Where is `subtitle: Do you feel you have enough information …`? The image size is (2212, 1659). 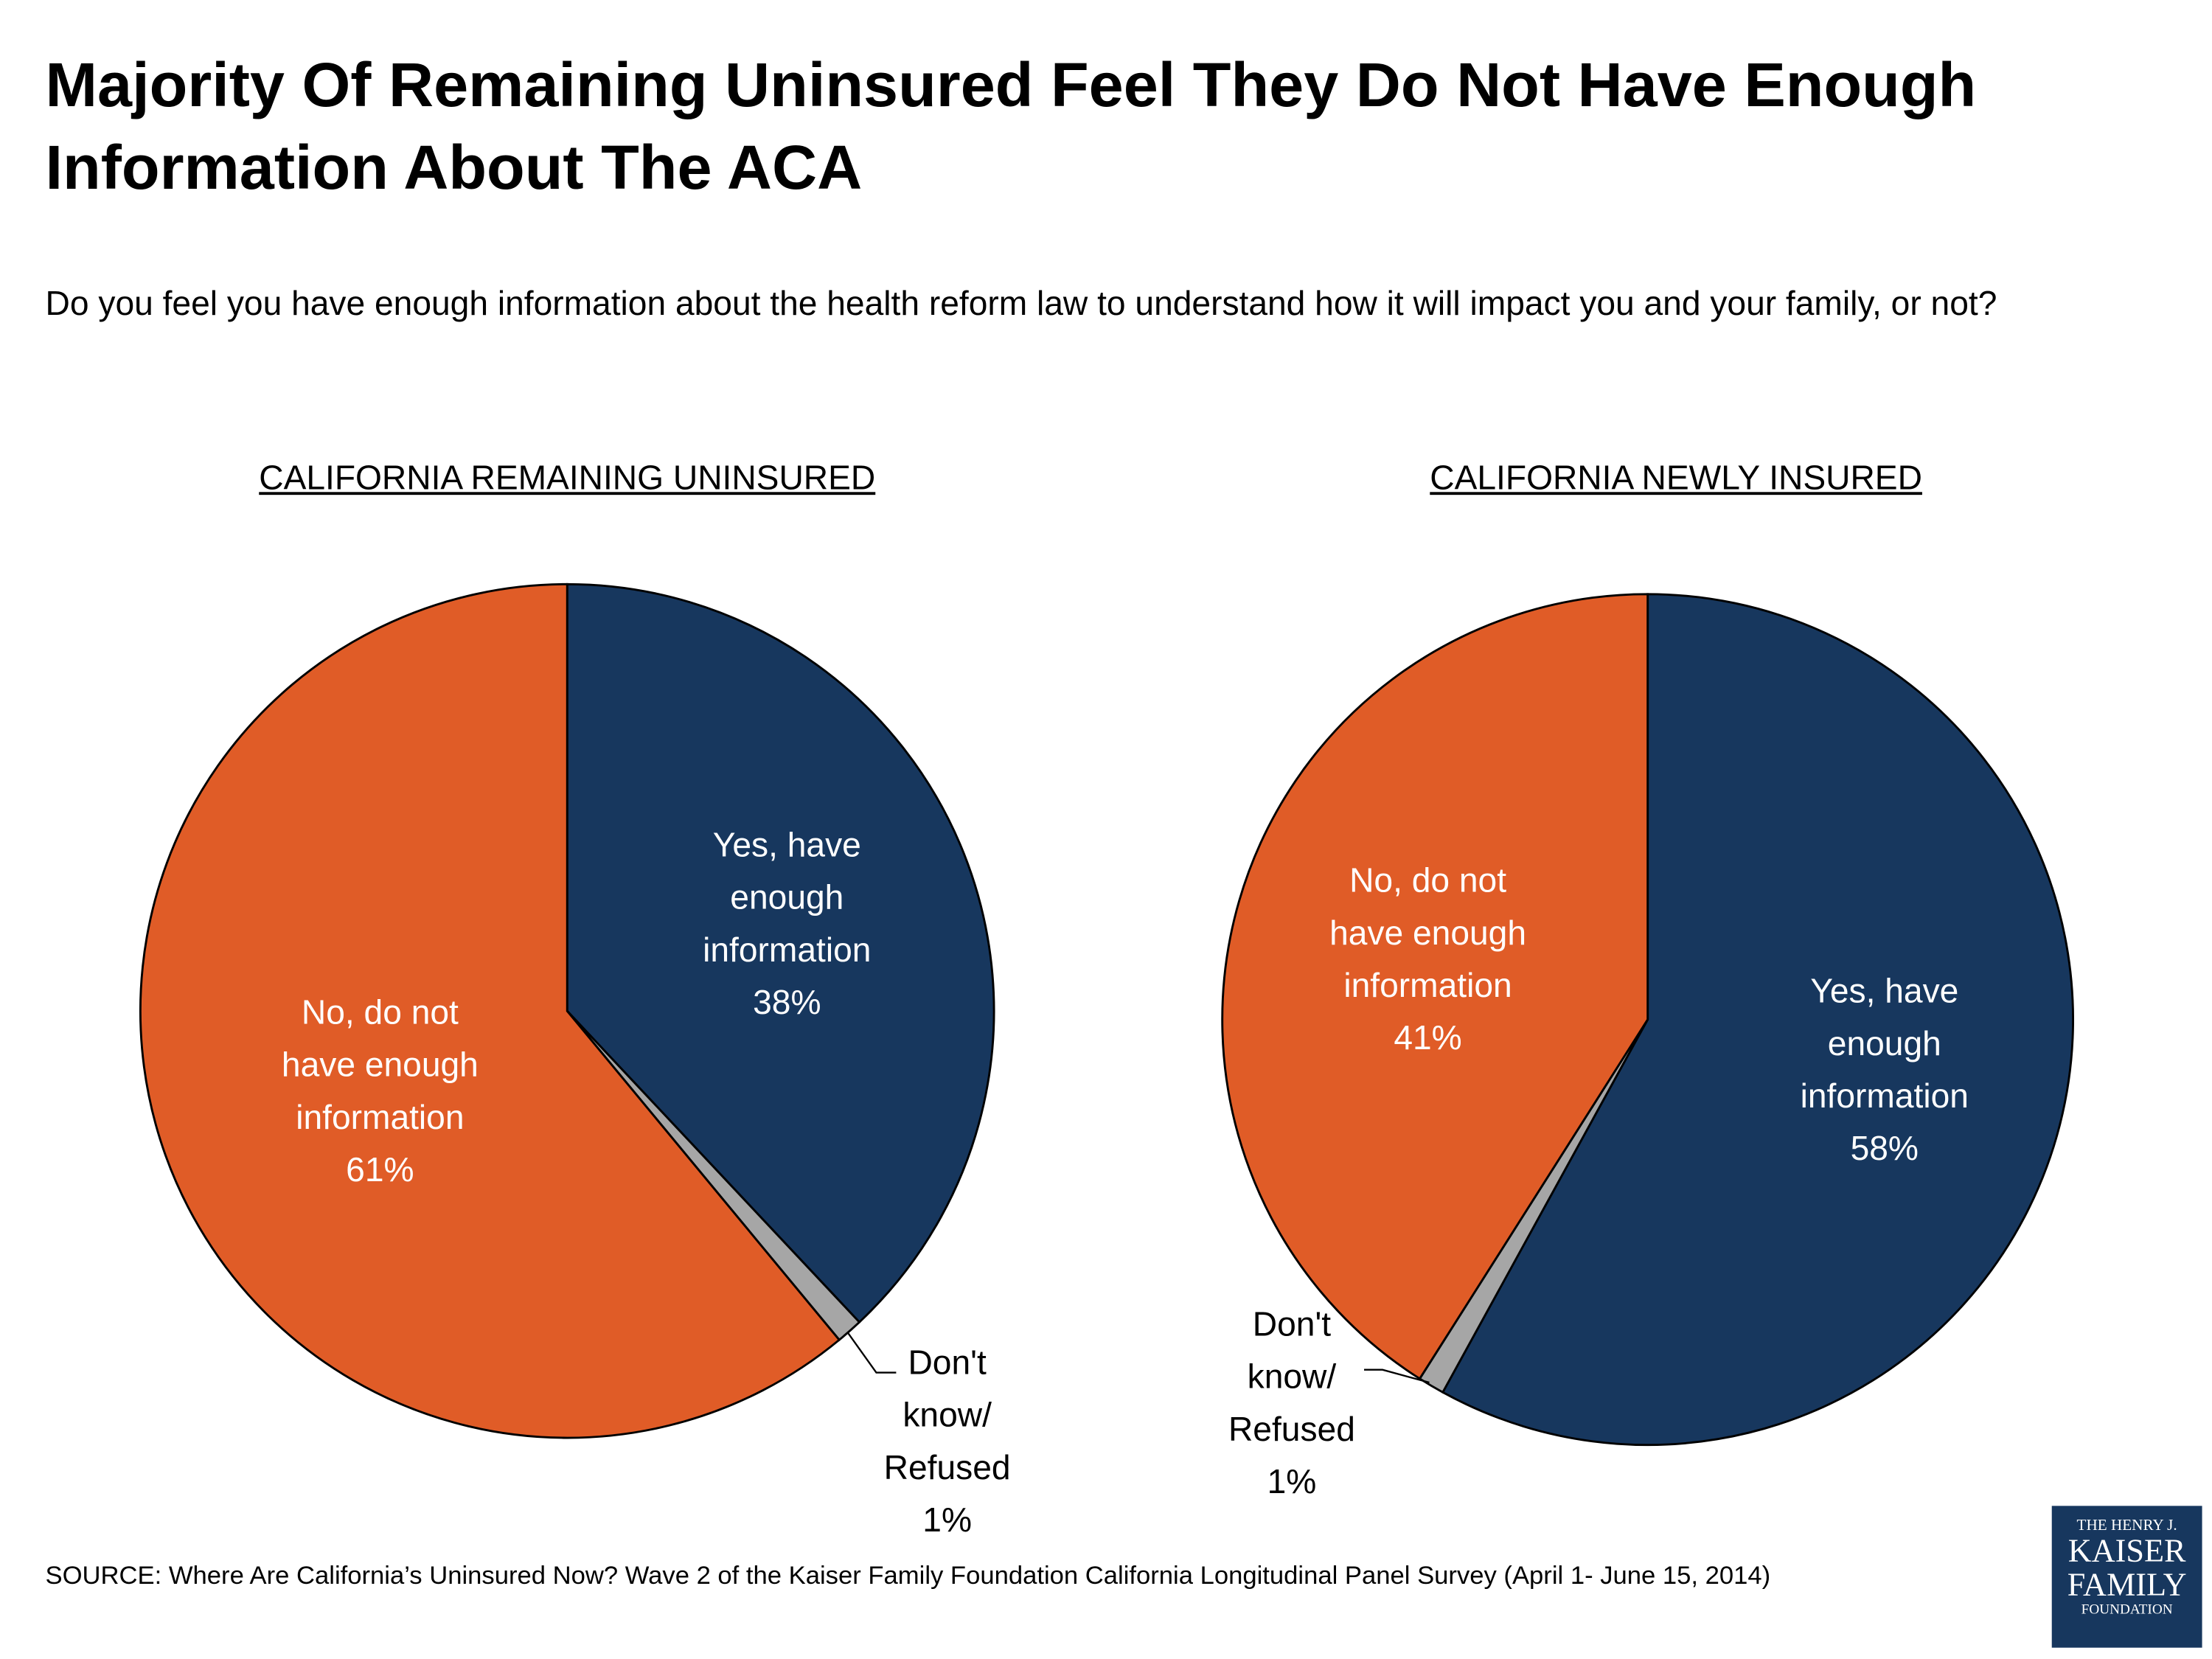
subtitle: Do you feel you have enough information … is located at coordinates (1021, 304).